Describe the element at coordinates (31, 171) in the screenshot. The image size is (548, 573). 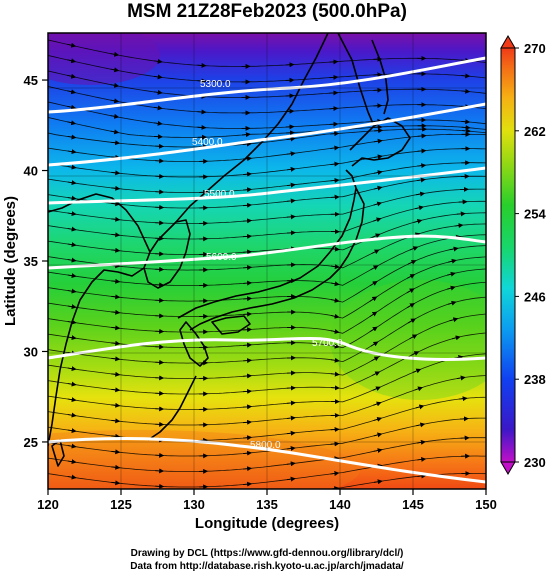
I see `y-tick-label: 40` at that location.